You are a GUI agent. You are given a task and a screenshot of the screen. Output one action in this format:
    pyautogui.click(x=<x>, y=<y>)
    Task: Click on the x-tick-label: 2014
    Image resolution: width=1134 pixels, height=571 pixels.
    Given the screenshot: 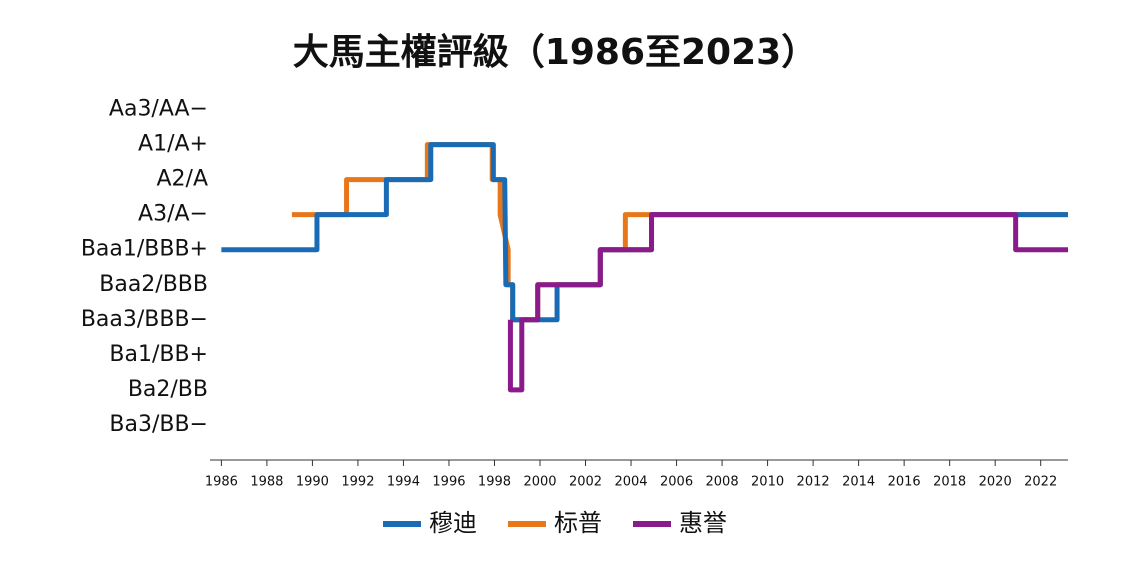 What is the action you would take?
    pyautogui.click(x=858, y=482)
    